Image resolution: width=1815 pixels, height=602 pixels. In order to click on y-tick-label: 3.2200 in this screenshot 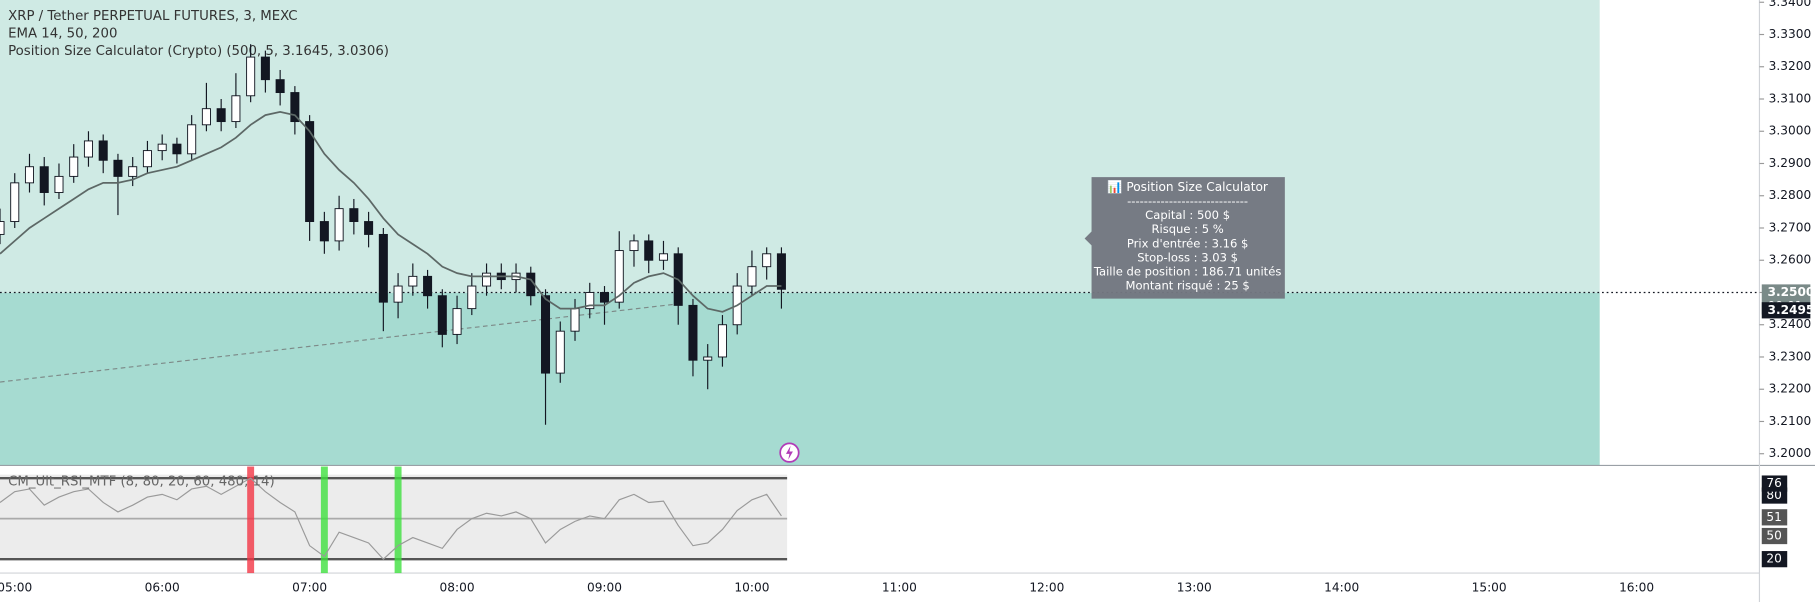, I will do `click(1790, 389)`.